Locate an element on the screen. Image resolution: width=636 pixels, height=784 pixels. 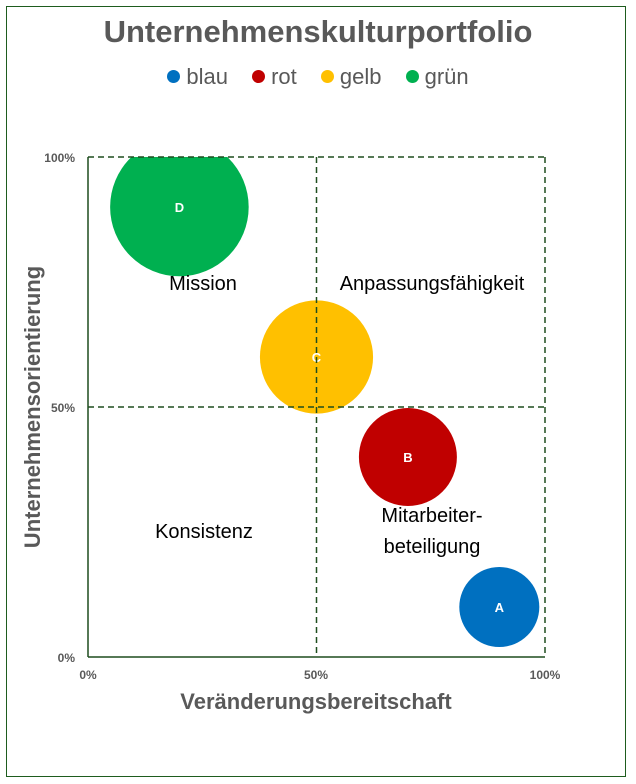
y-tick: 50% is located at coordinates (63, 408).